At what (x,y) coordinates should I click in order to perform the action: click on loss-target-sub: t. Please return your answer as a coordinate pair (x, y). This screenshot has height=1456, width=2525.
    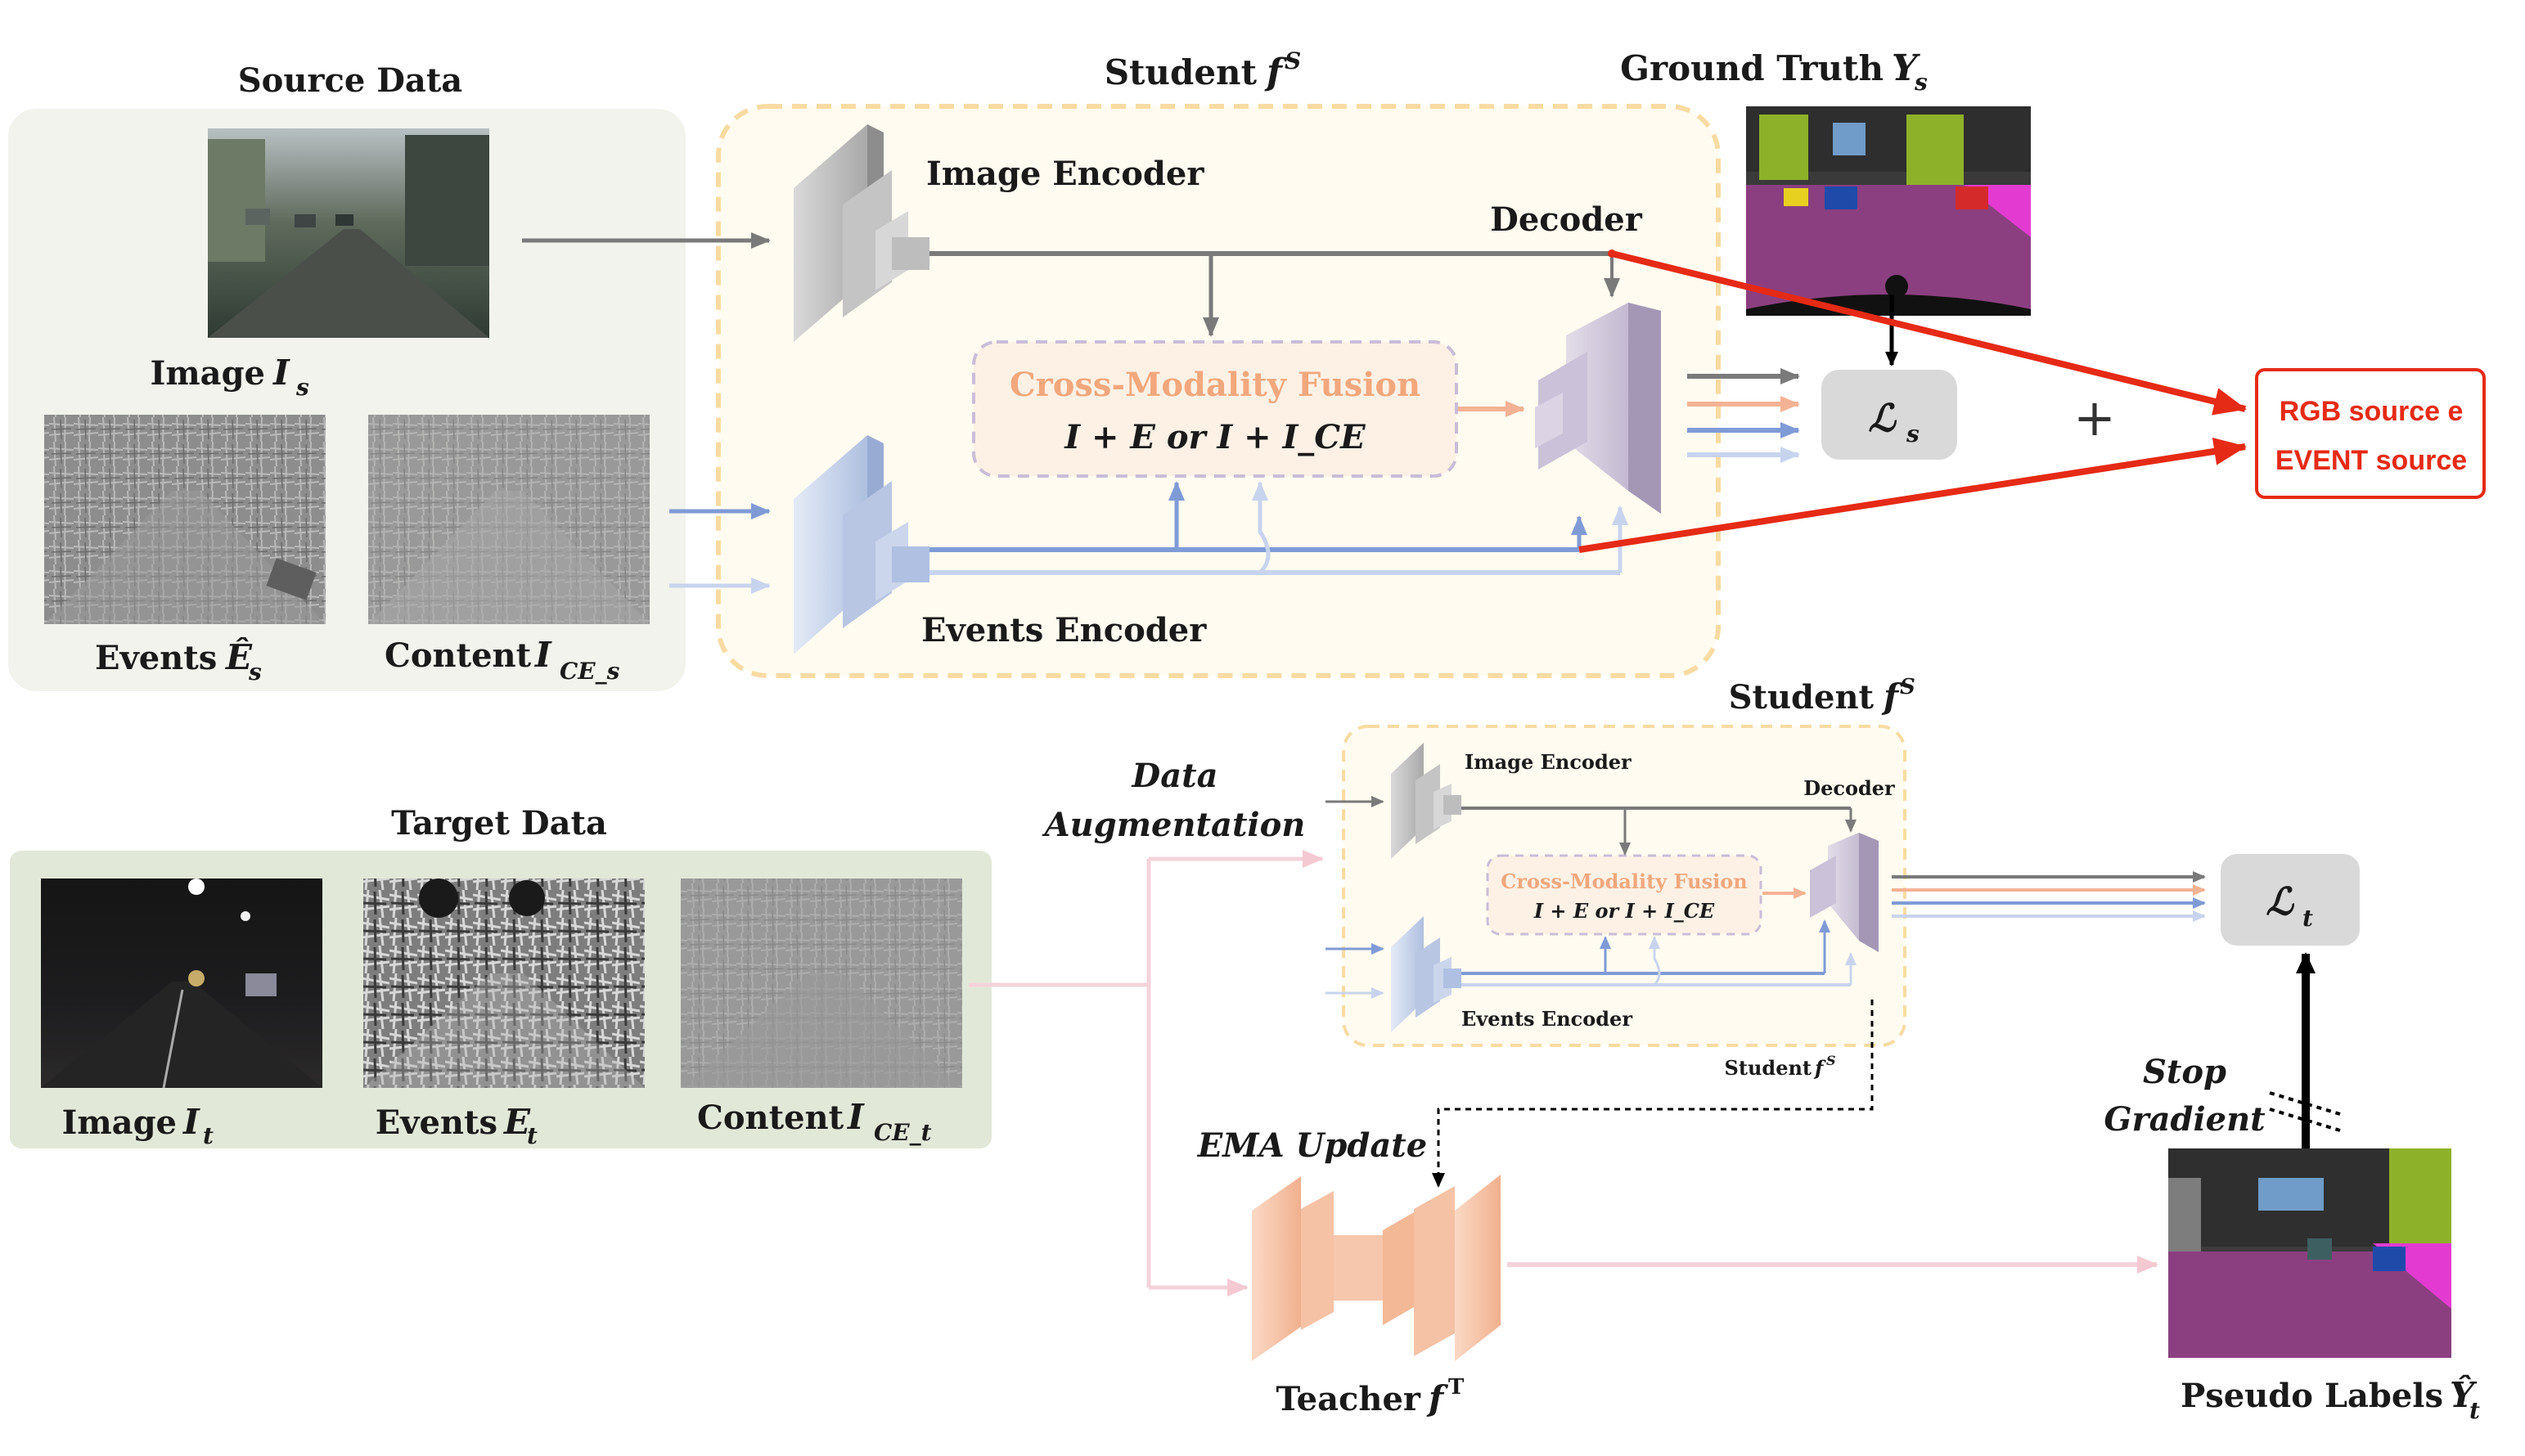
    Looking at the image, I should click on (2307, 918).